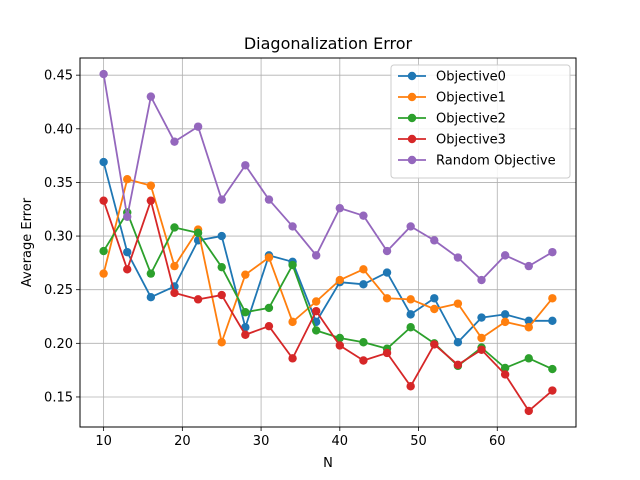 The width and height of the screenshot is (640, 480). I want to click on x-axis-label: N, so click(328, 463).